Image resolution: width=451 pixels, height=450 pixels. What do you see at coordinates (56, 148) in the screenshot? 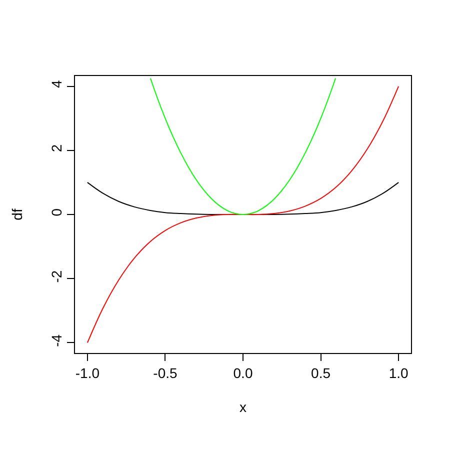
I see `y-tick-label: 2` at bounding box center [56, 148].